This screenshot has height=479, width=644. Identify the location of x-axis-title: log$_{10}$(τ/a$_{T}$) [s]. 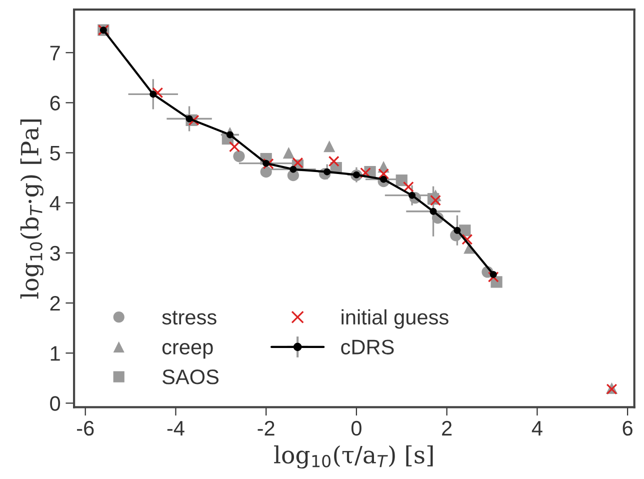
(353, 457).